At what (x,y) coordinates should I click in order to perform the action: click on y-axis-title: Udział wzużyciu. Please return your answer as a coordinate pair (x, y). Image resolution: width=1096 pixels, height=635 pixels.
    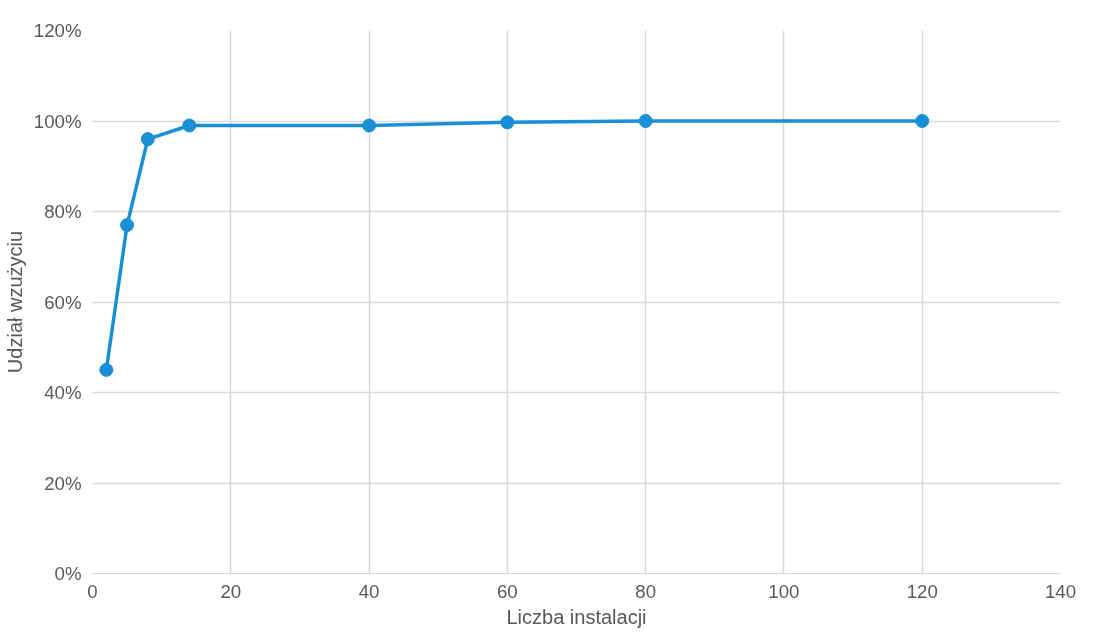
    Looking at the image, I should click on (14, 302).